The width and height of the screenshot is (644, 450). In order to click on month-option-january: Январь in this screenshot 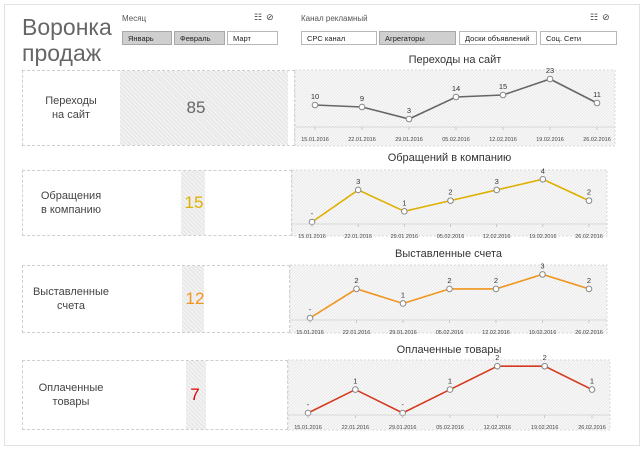, I will do `click(147, 38)`.